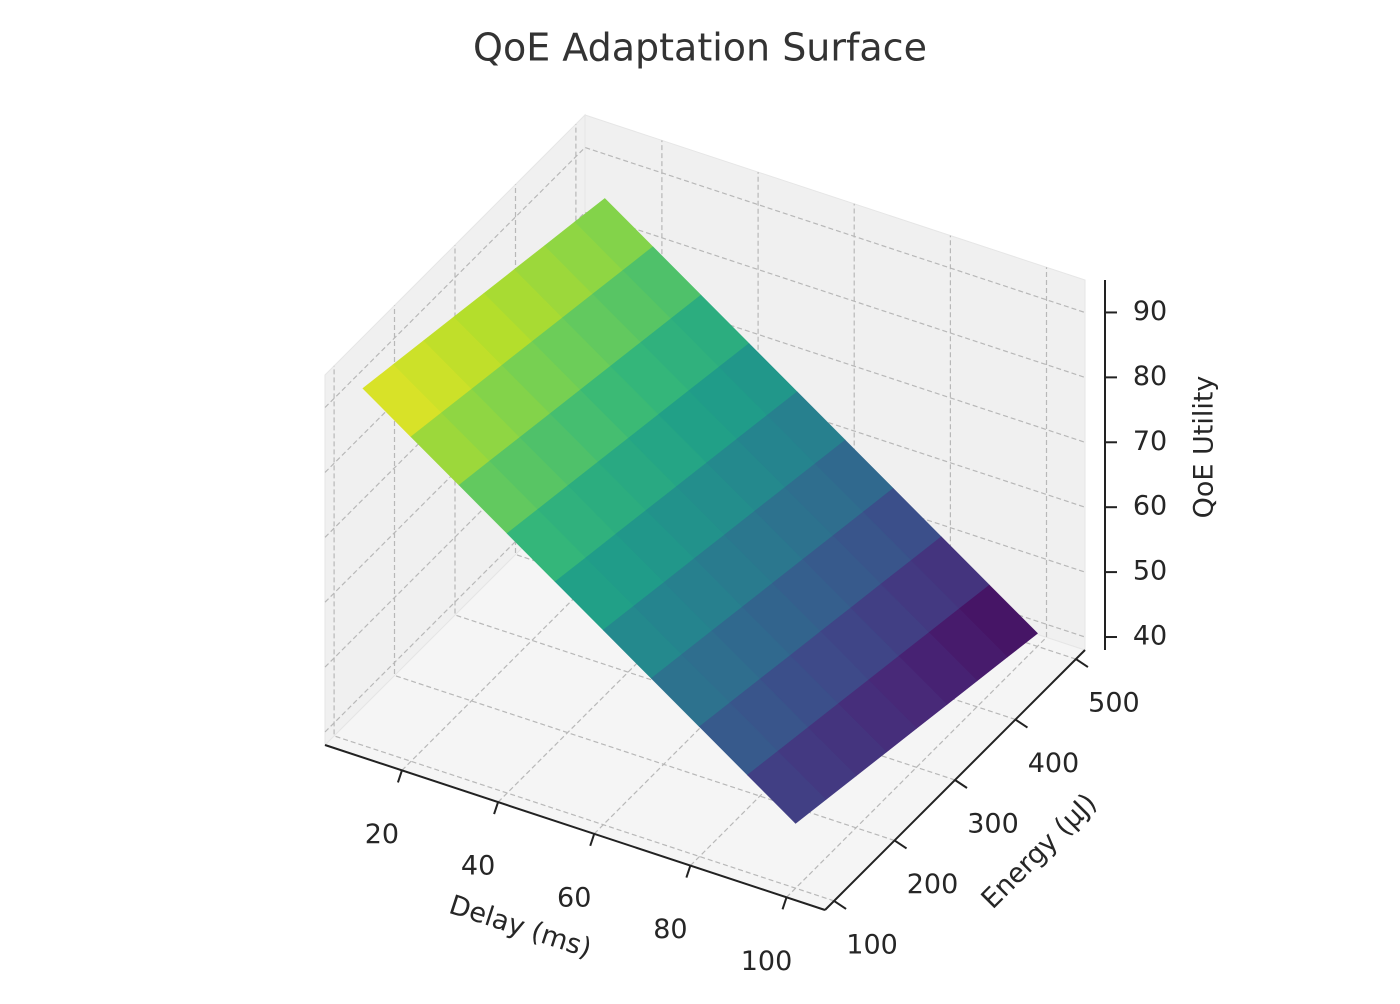 The height and width of the screenshot is (1004, 1400). I want to click on x-axis-line, so click(575, 827).